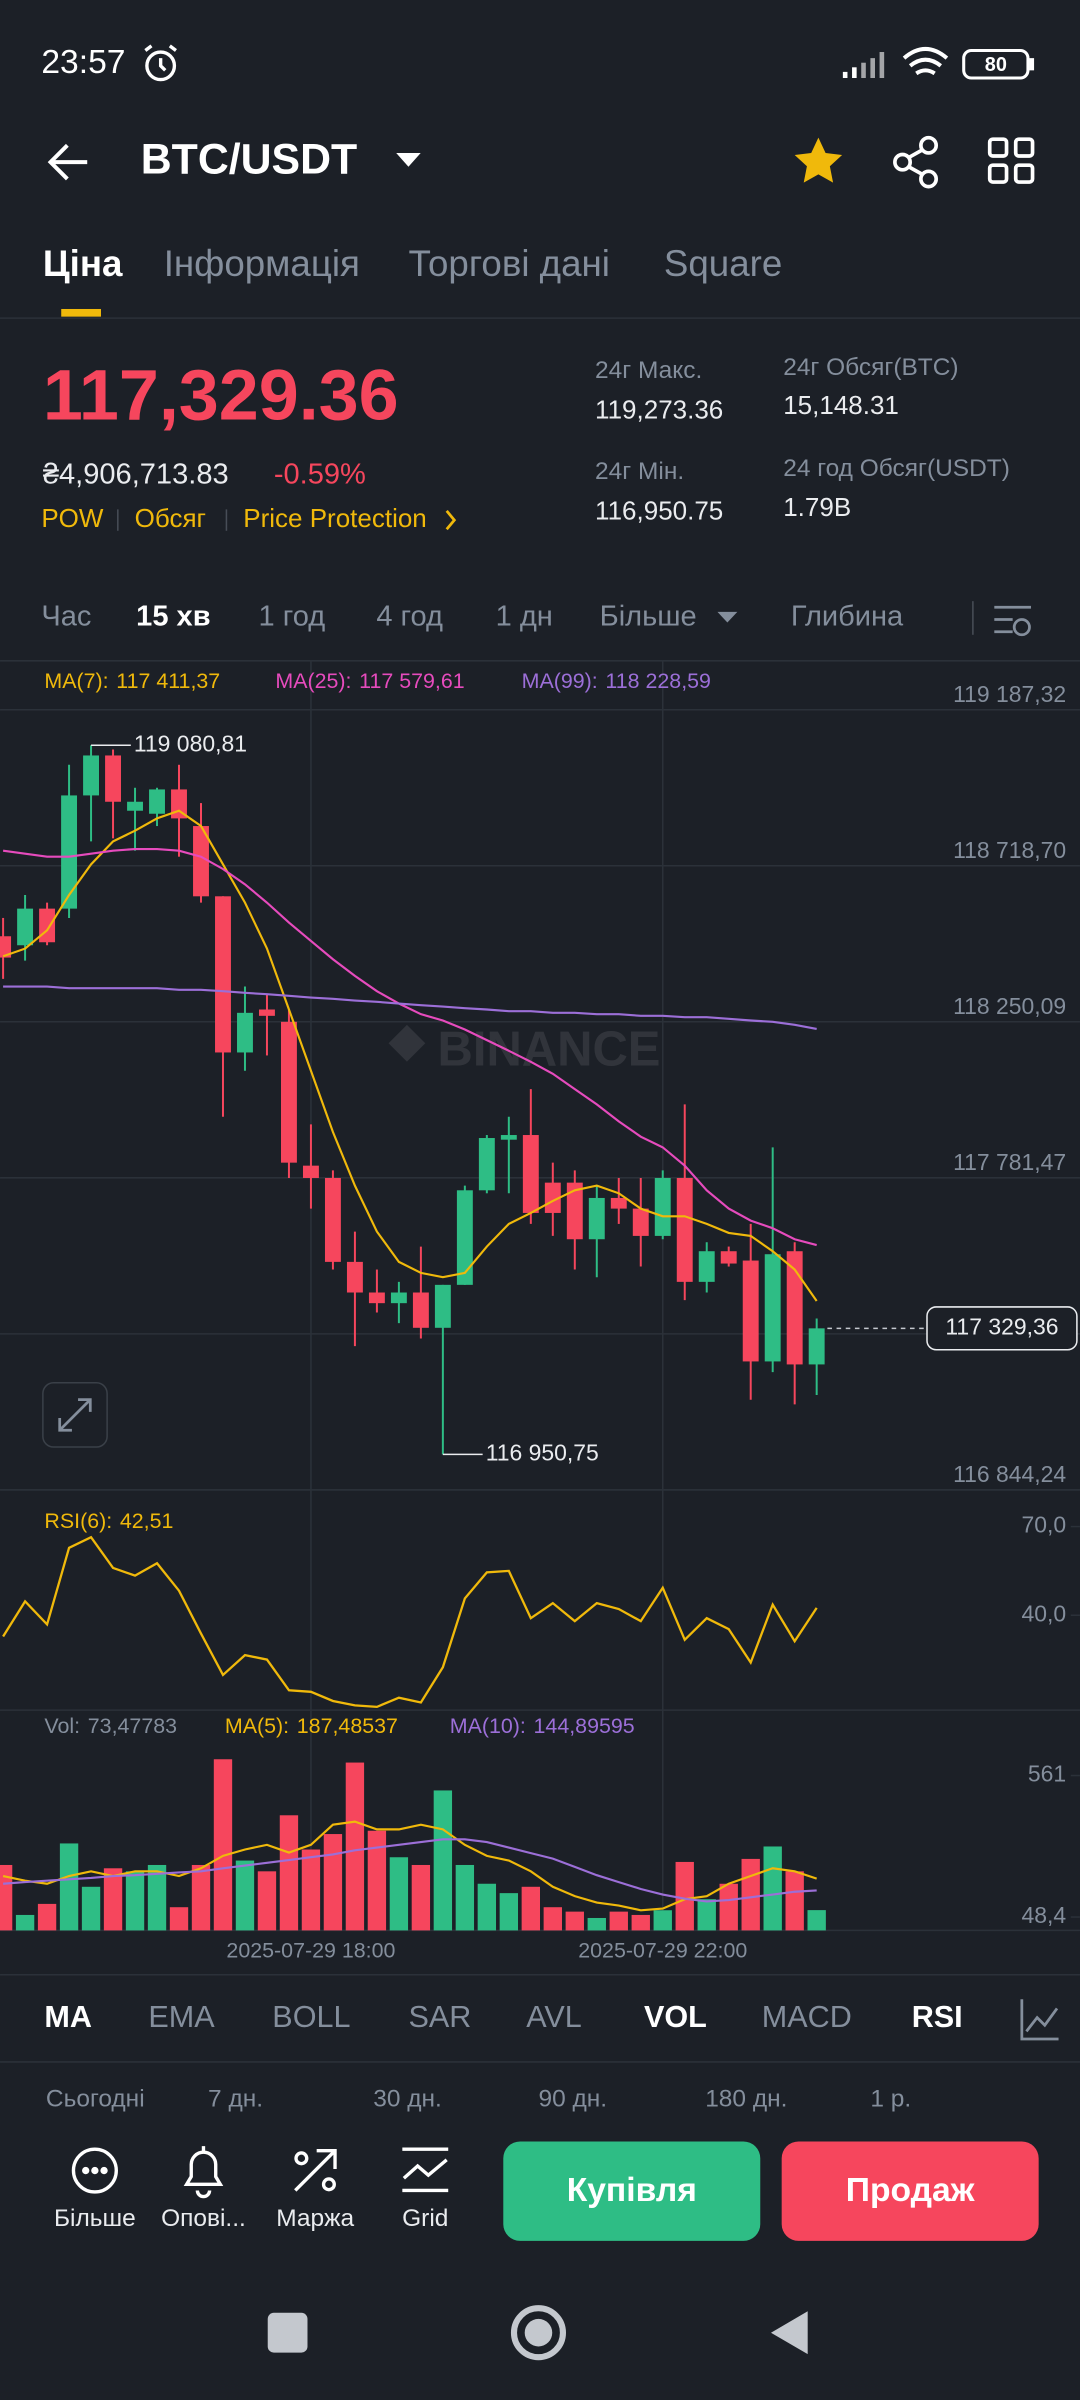 This screenshot has height=2400, width=1080. I want to click on nav-recents, so click(287, 2332).